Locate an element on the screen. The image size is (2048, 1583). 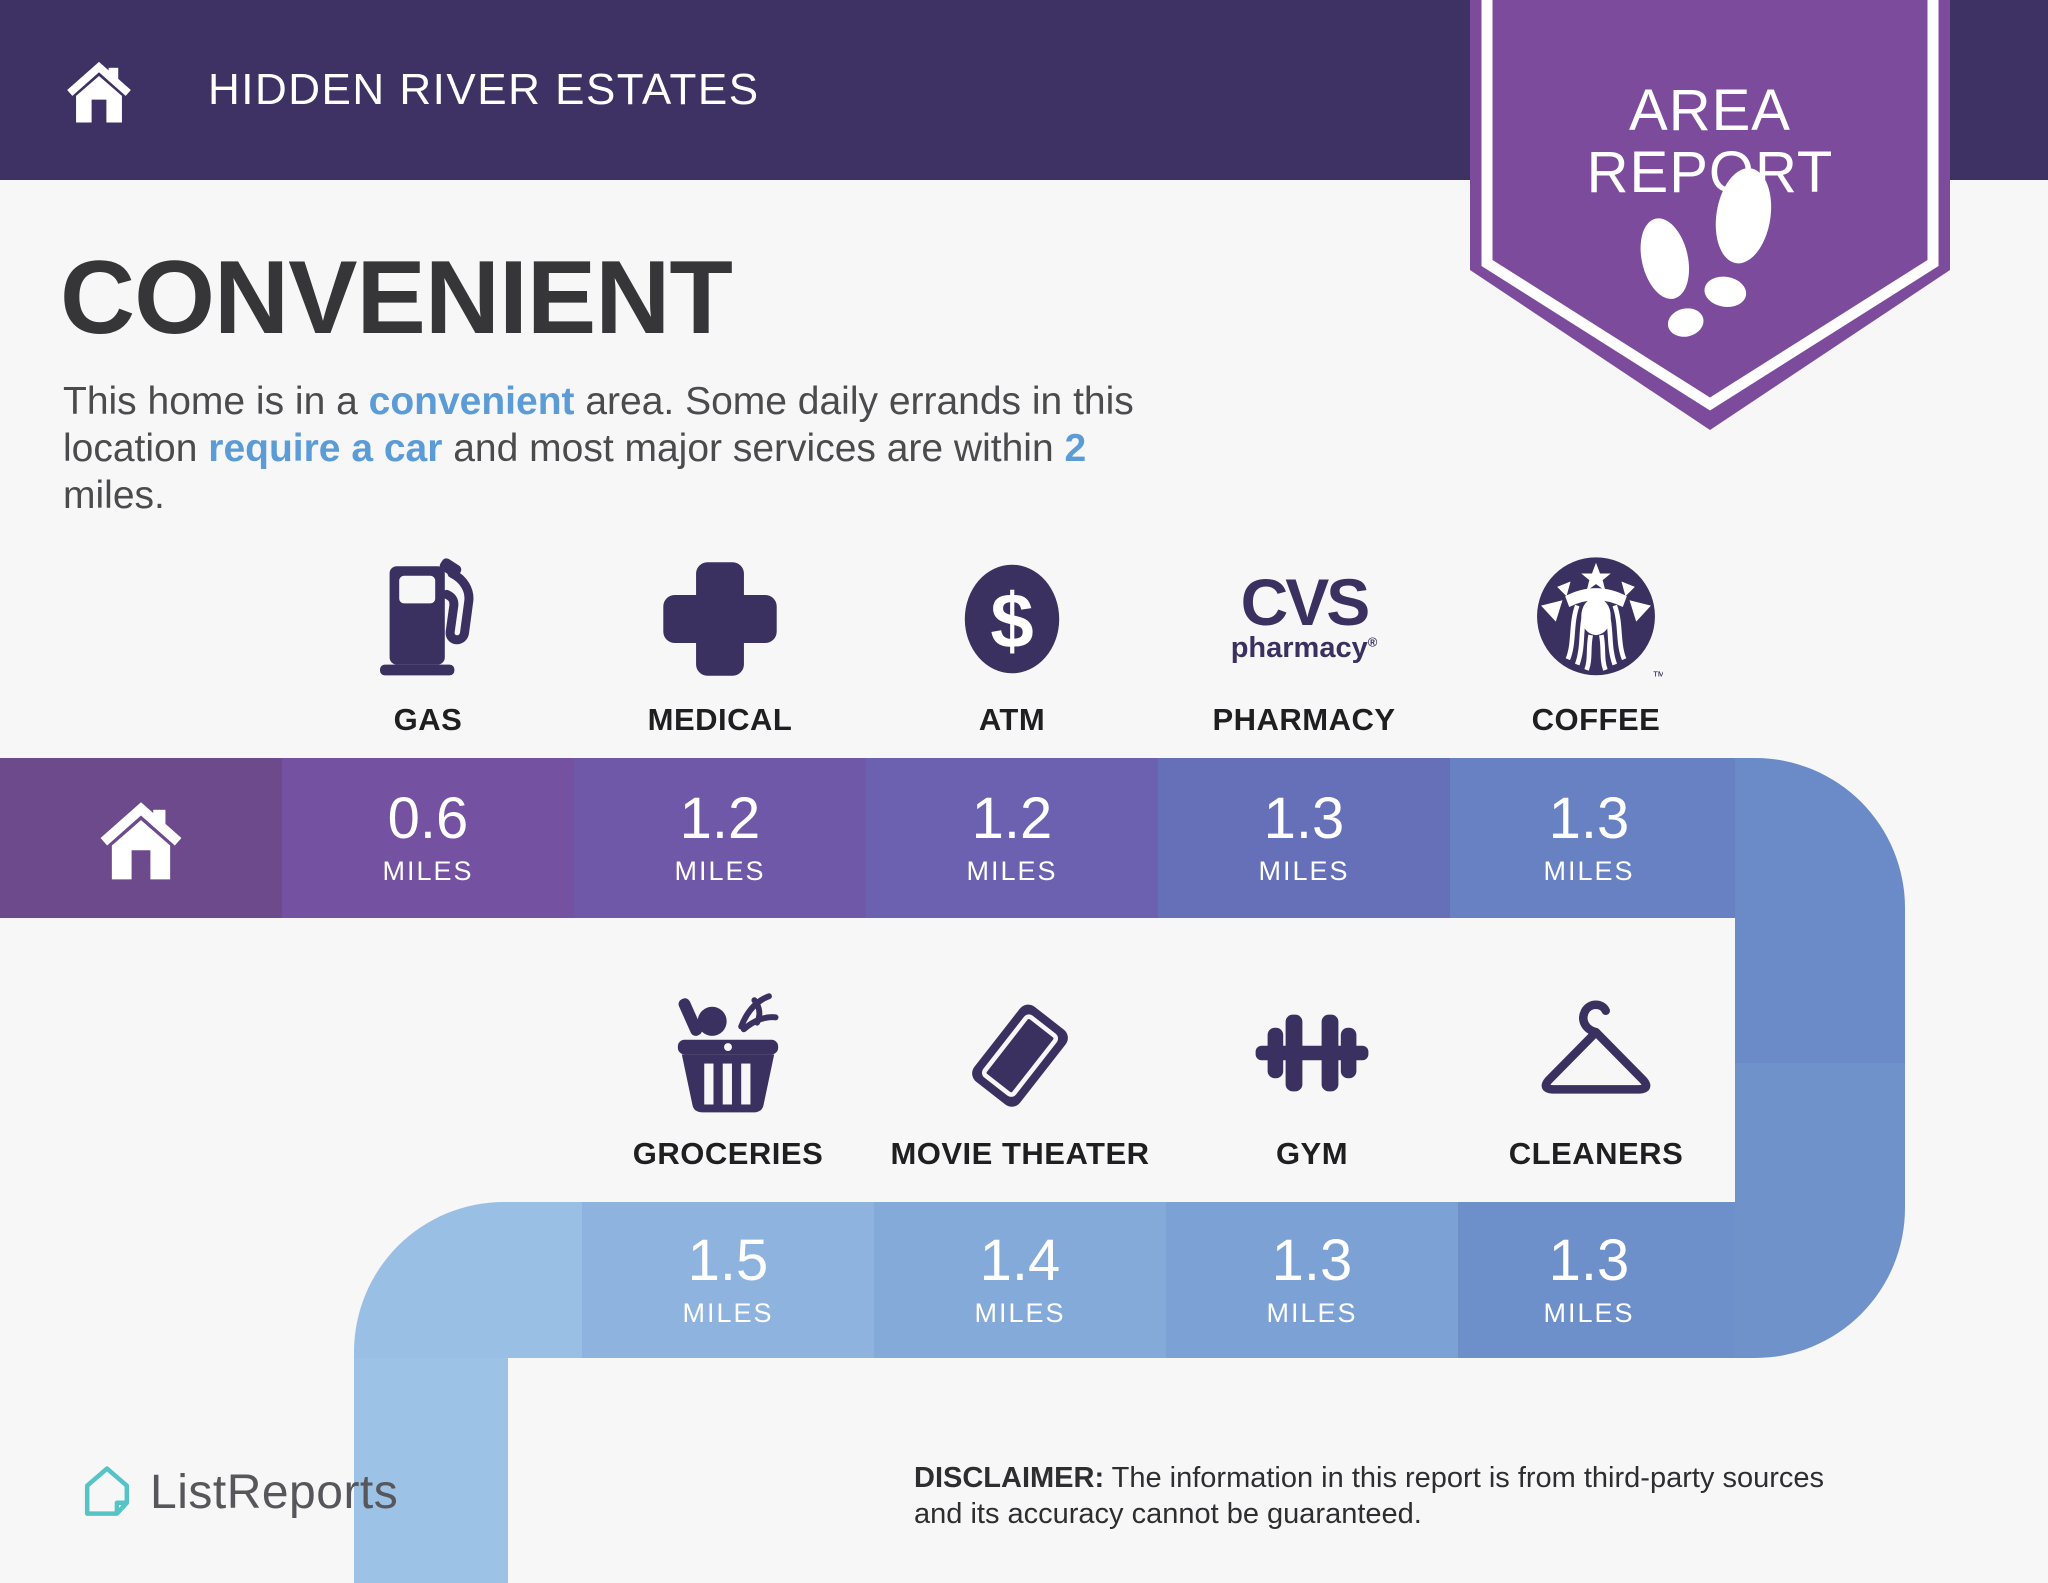
distance-coffee: 1.3 MILES is located at coordinates (1589, 838).